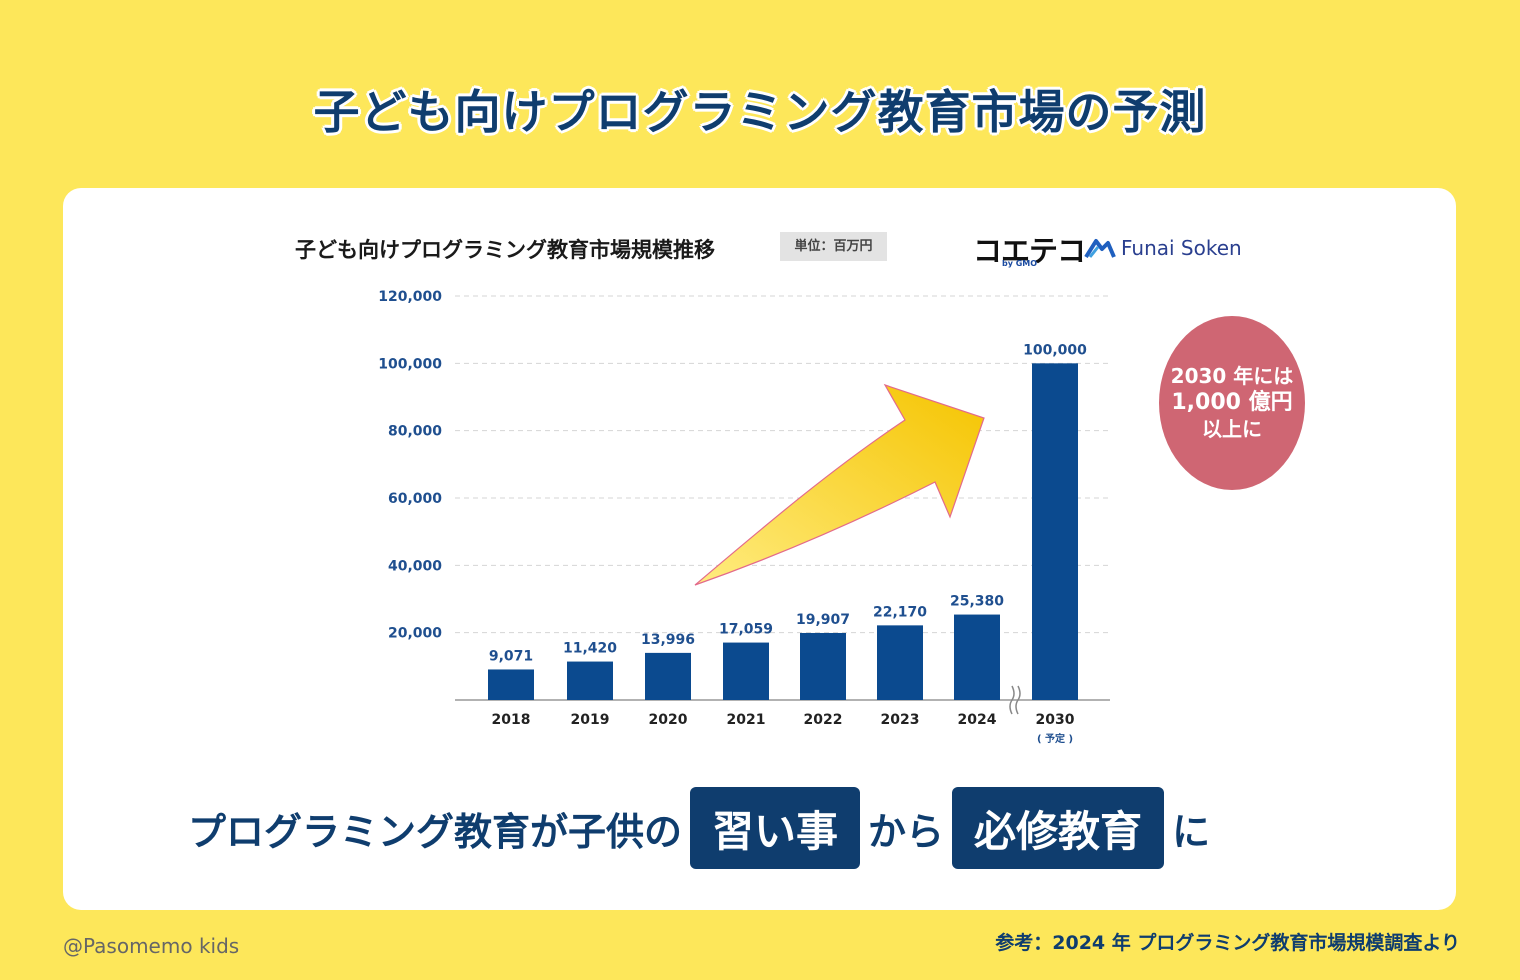 The width and height of the screenshot is (1520, 980). What do you see at coordinates (668, 720) in the screenshot?
I see `x-tick-label: 2020` at bounding box center [668, 720].